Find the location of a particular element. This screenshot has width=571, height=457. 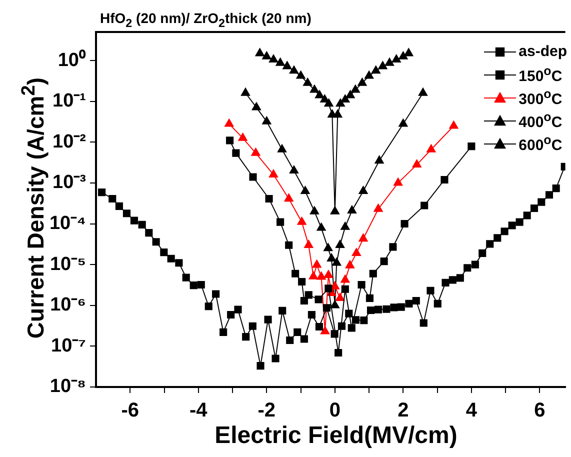

y-tick-label: 10⁻⁶ is located at coordinates (68, 305).